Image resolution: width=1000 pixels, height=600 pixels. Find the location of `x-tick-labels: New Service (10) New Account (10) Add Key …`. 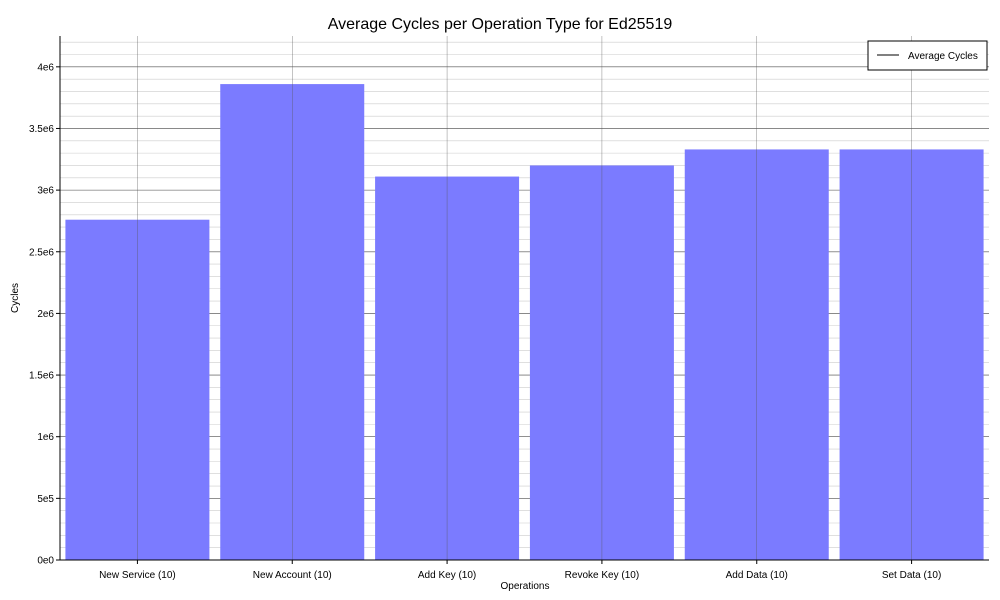

x-tick-labels: New Service (10) New Account (10) Add Key … is located at coordinates (520, 570).